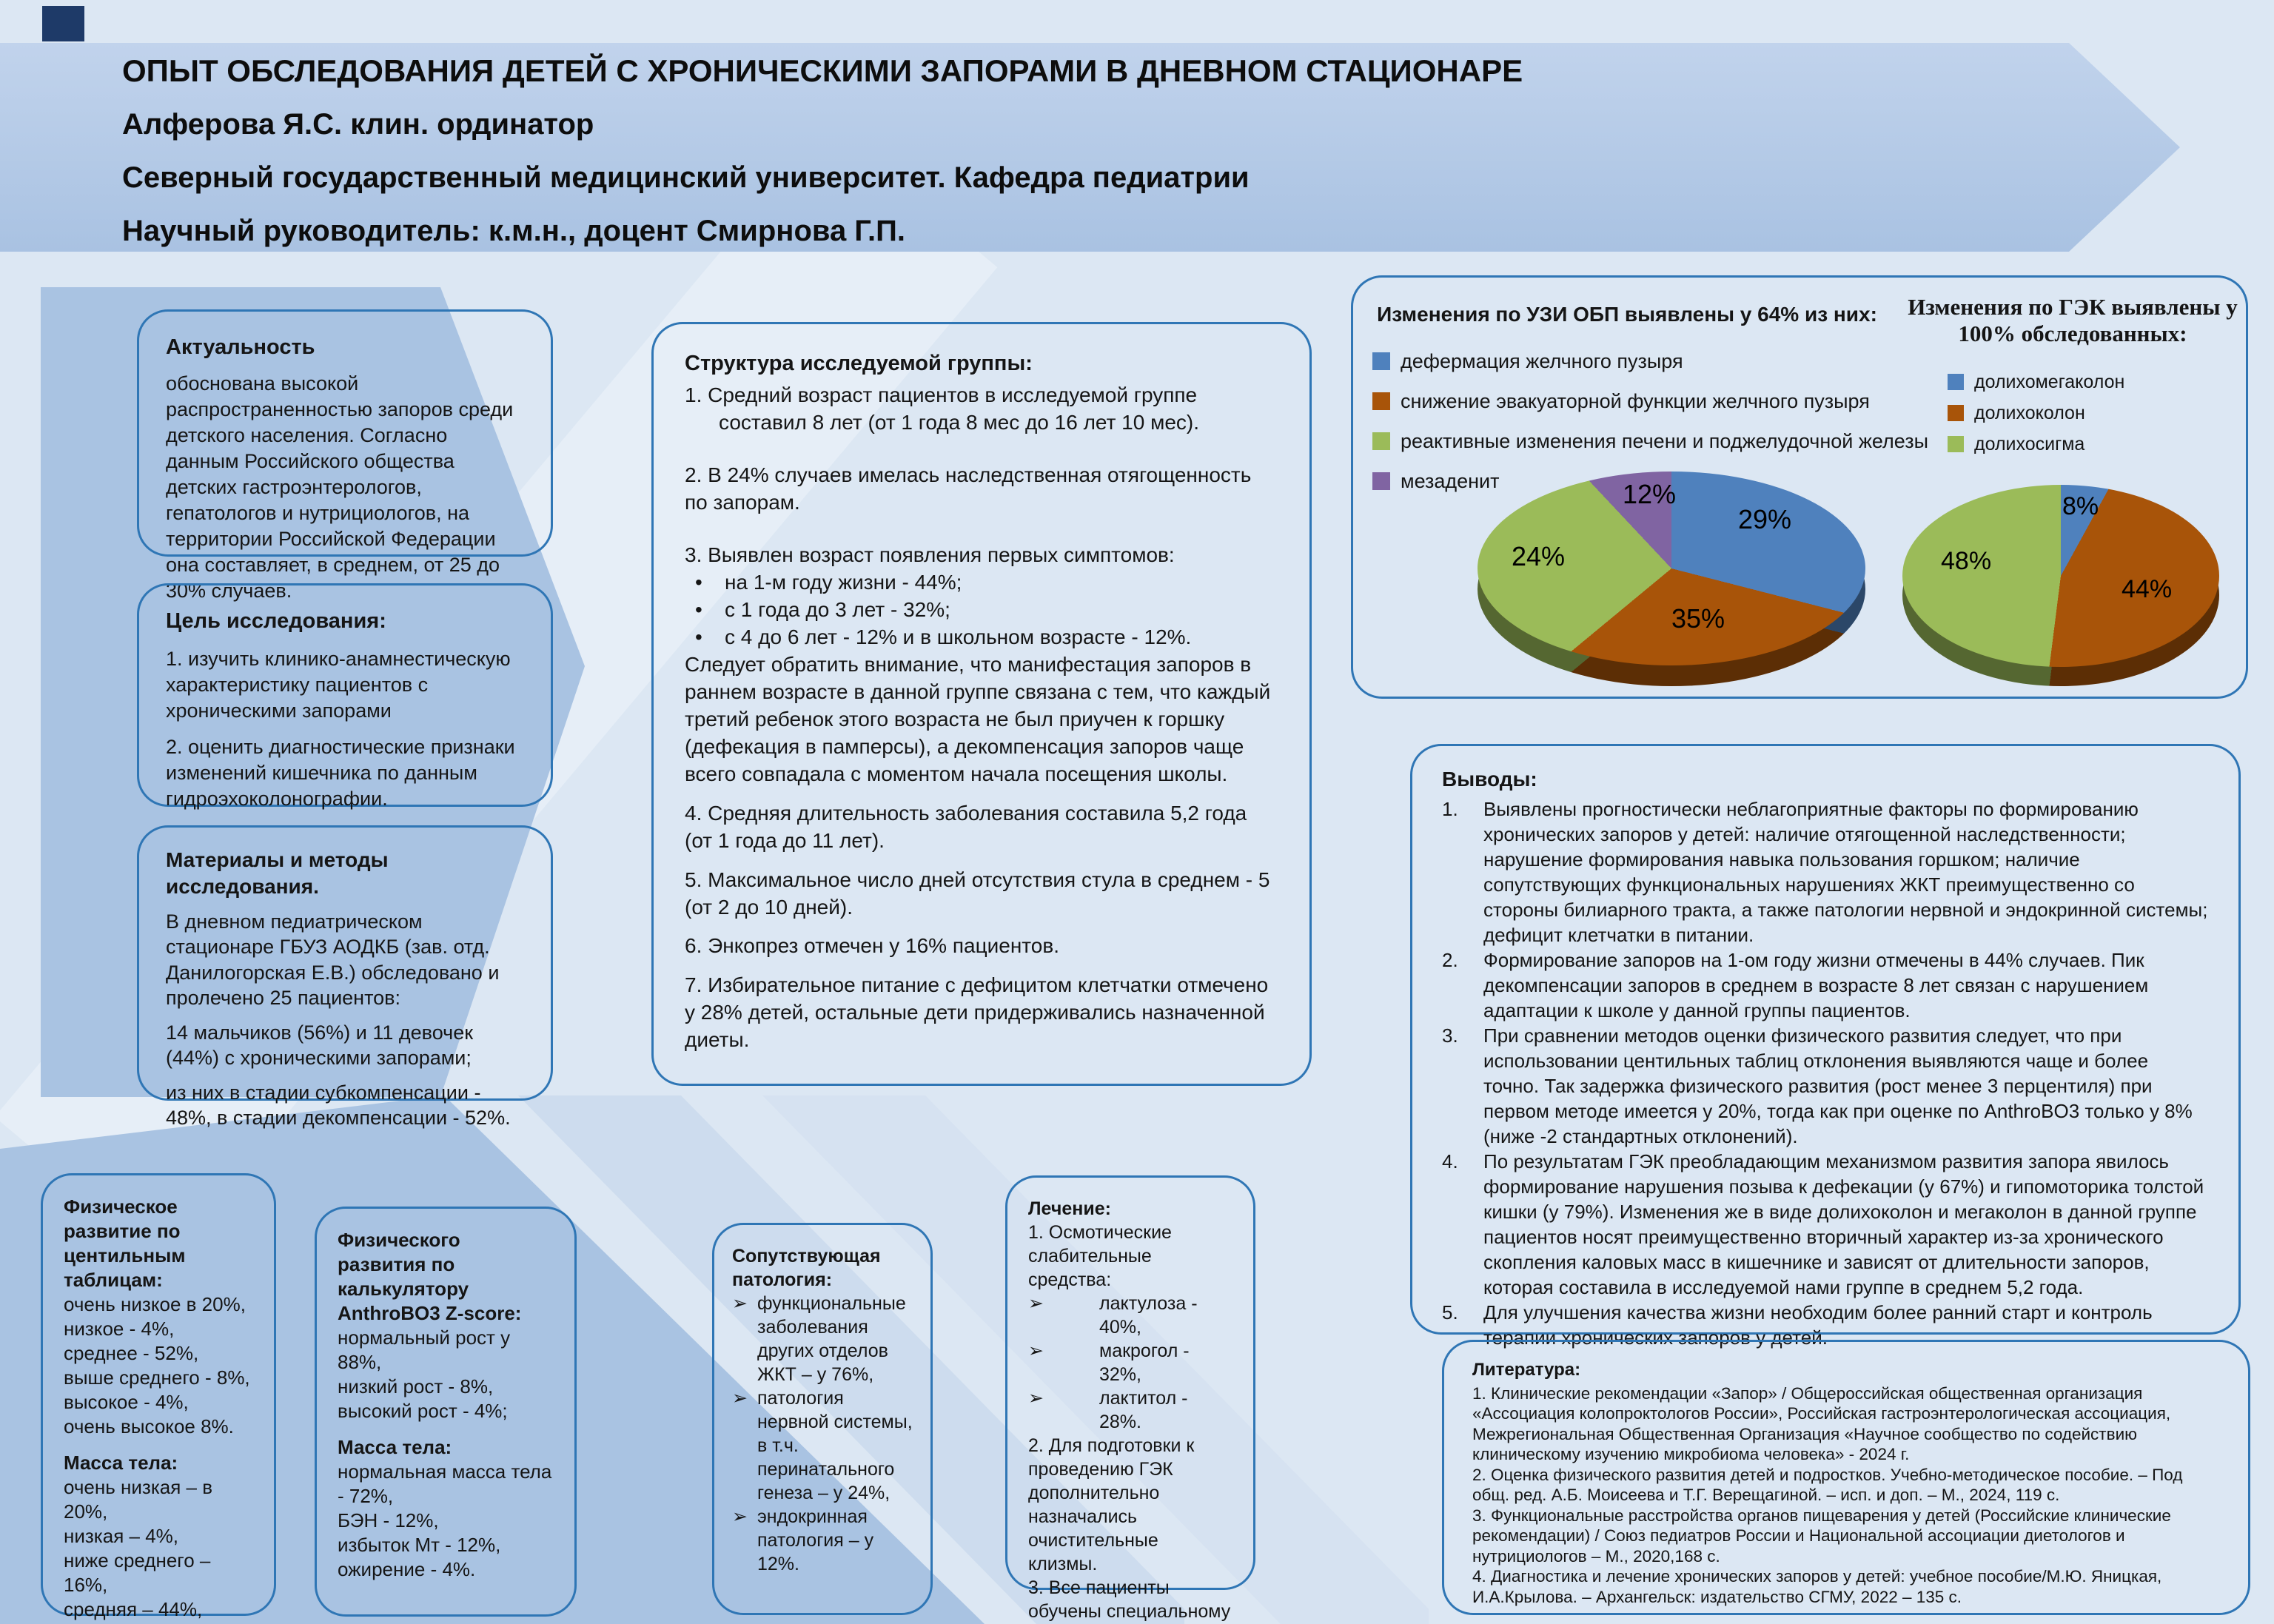 The width and height of the screenshot is (2274, 1624). I want to click on zscore-line: избыток Мт - 12%,, so click(419, 1545).